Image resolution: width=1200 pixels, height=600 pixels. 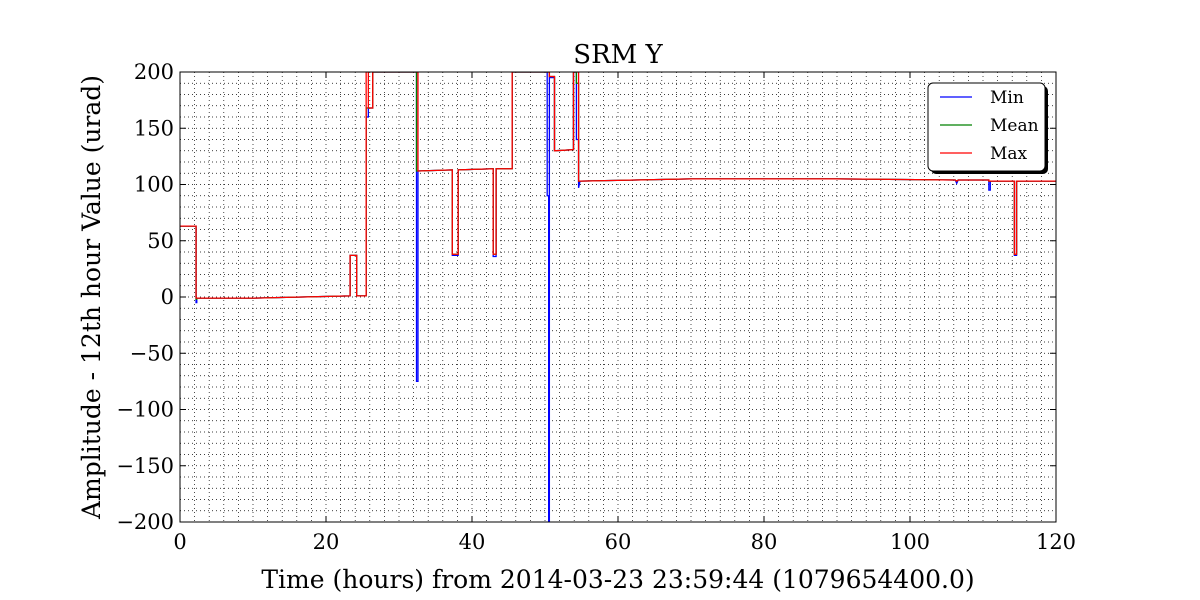 What do you see at coordinates (160, 241) in the screenshot?
I see `y-tick-label: 50` at bounding box center [160, 241].